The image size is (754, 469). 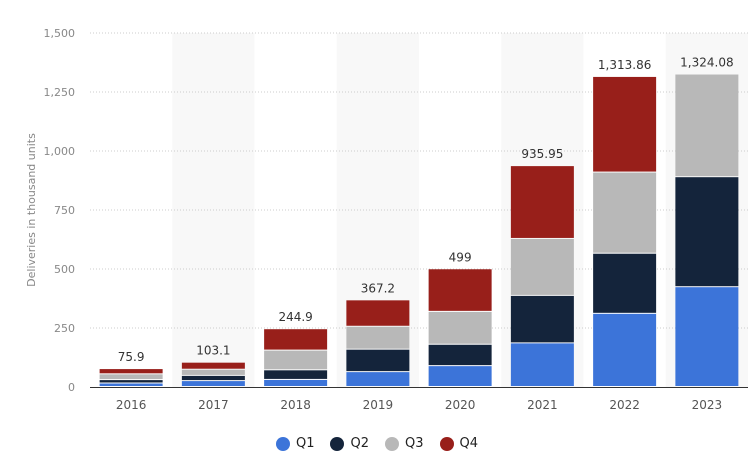 I want to click on legend-label: Q3, so click(x=414, y=443).